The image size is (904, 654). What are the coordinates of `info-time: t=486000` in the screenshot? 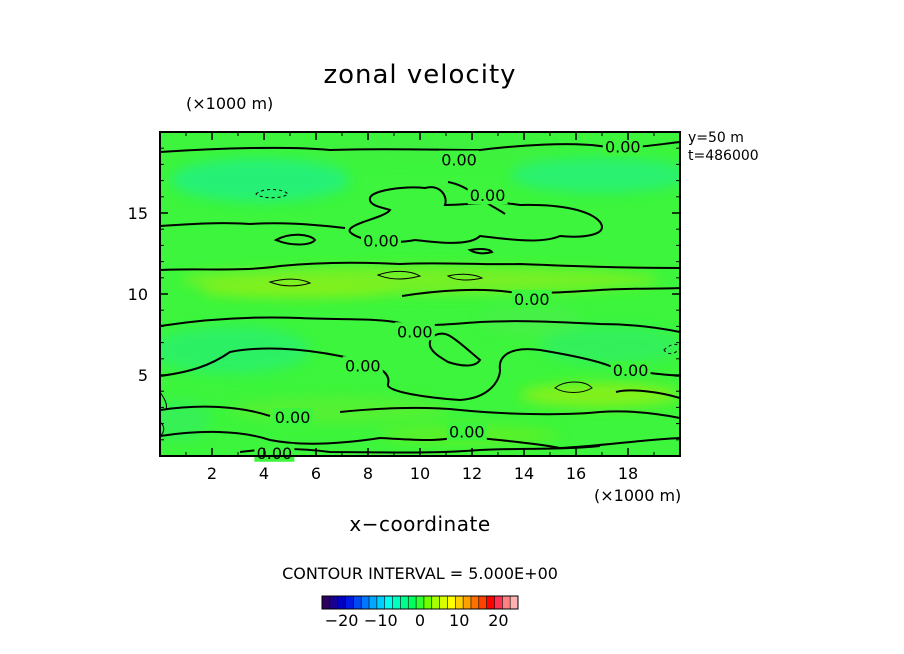 It's located at (723, 156).